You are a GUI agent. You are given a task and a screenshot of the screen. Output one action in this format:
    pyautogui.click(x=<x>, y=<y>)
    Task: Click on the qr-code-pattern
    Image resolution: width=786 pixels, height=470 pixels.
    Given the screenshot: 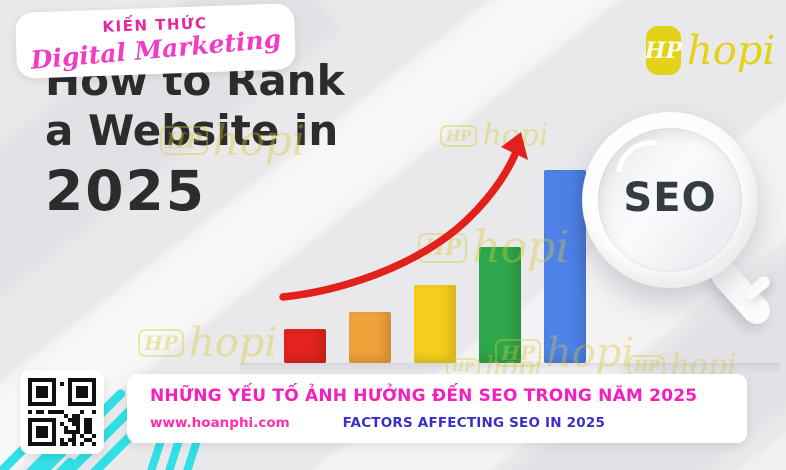 What is the action you would take?
    pyautogui.click(x=62, y=412)
    